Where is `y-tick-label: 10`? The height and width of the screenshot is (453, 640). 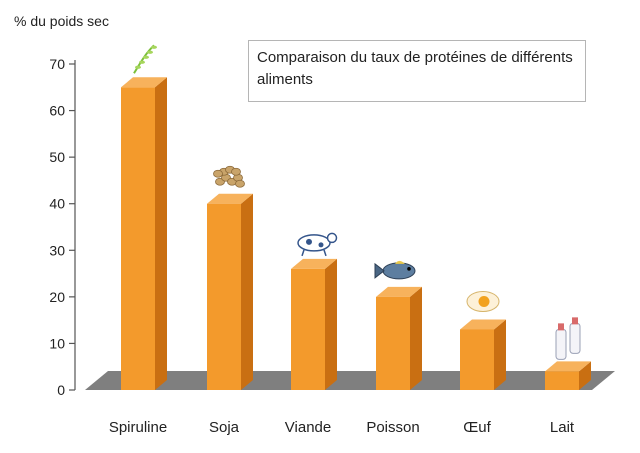 y-tick-label: 10 is located at coordinates (57, 343).